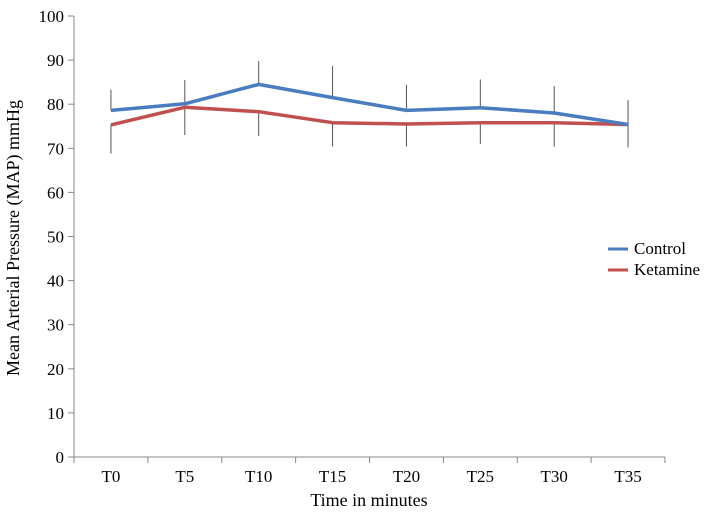 The width and height of the screenshot is (720, 516). What do you see at coordinates (258, 476) in the screenshot?
I see `x-tick-label: T10` at bounding box center [258, 476].